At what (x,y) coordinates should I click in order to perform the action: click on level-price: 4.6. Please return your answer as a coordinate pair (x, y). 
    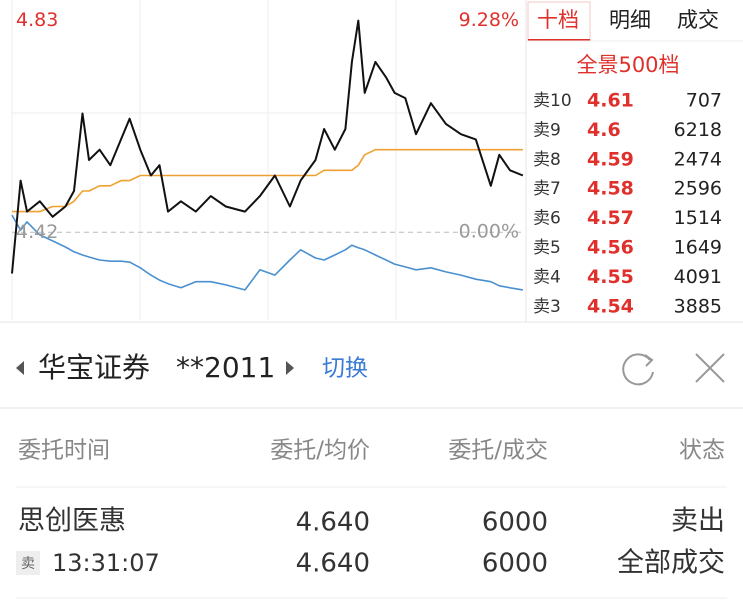
    Looking at the image, I should click on (604, 130).